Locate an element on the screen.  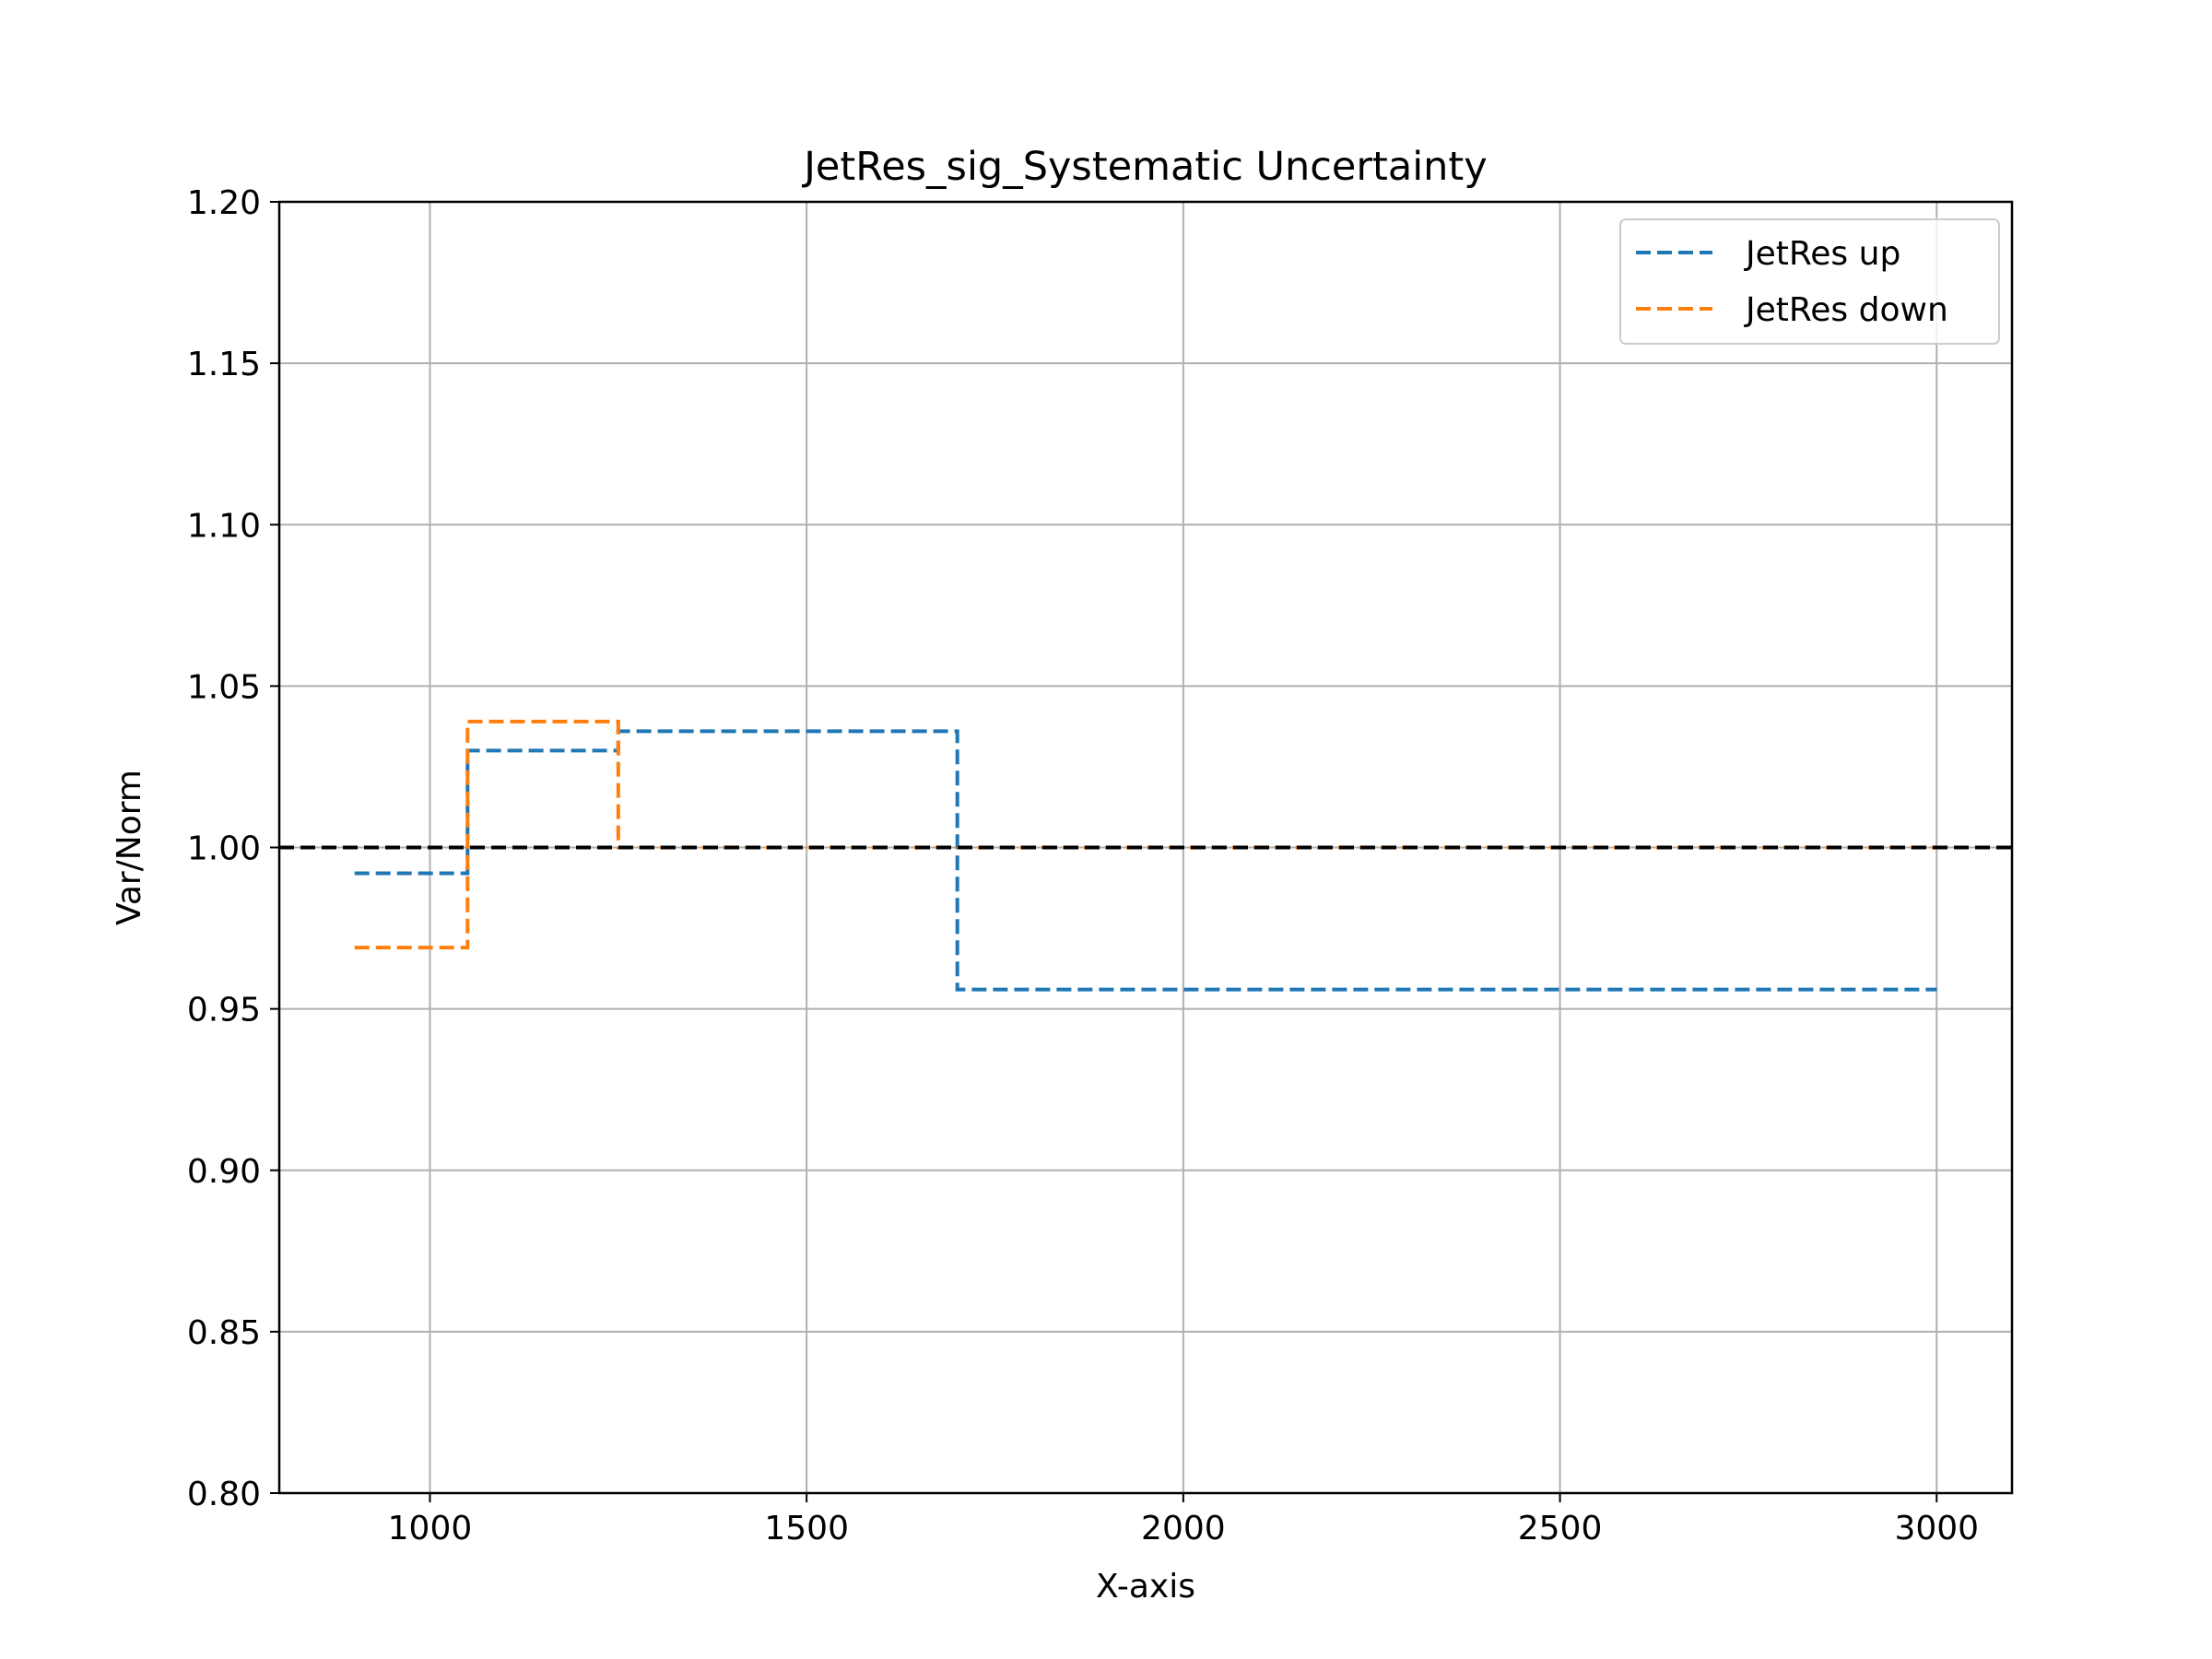
y-tick-label: 1.05 is located at coordinates (224, 687).